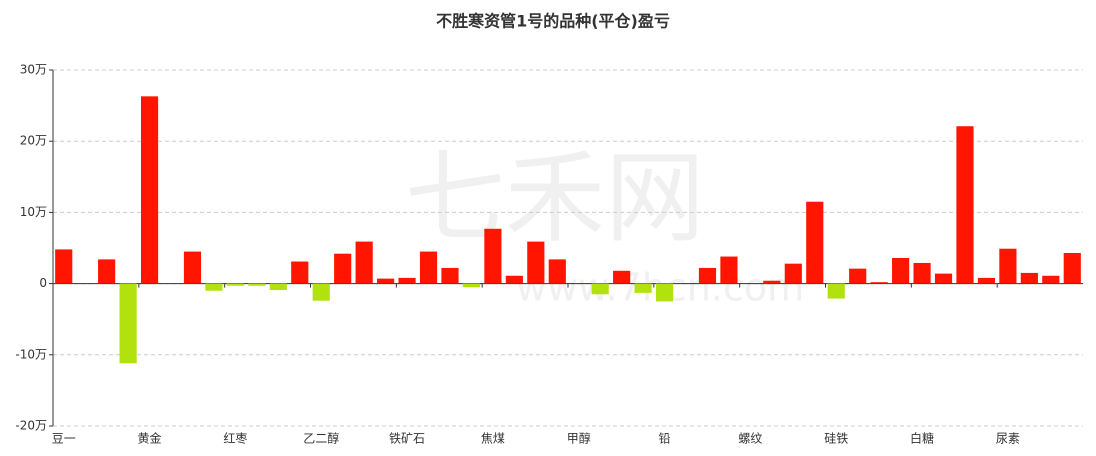  What do you see at coordinates (665, 439) in the screenshot?
I see `x-tick-label: 铅` at bounding box center [665, 439].